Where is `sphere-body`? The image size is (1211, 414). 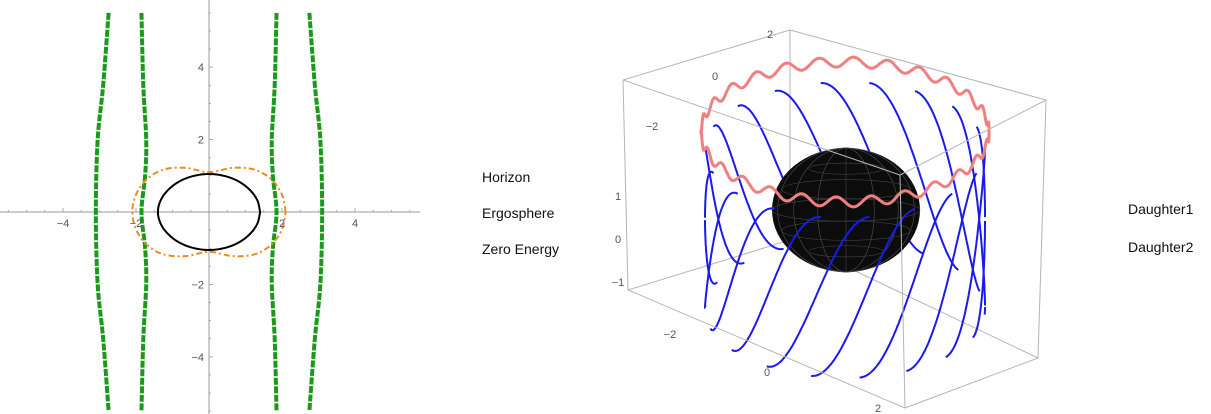 sphere-body is located at coordinates (846, 210).